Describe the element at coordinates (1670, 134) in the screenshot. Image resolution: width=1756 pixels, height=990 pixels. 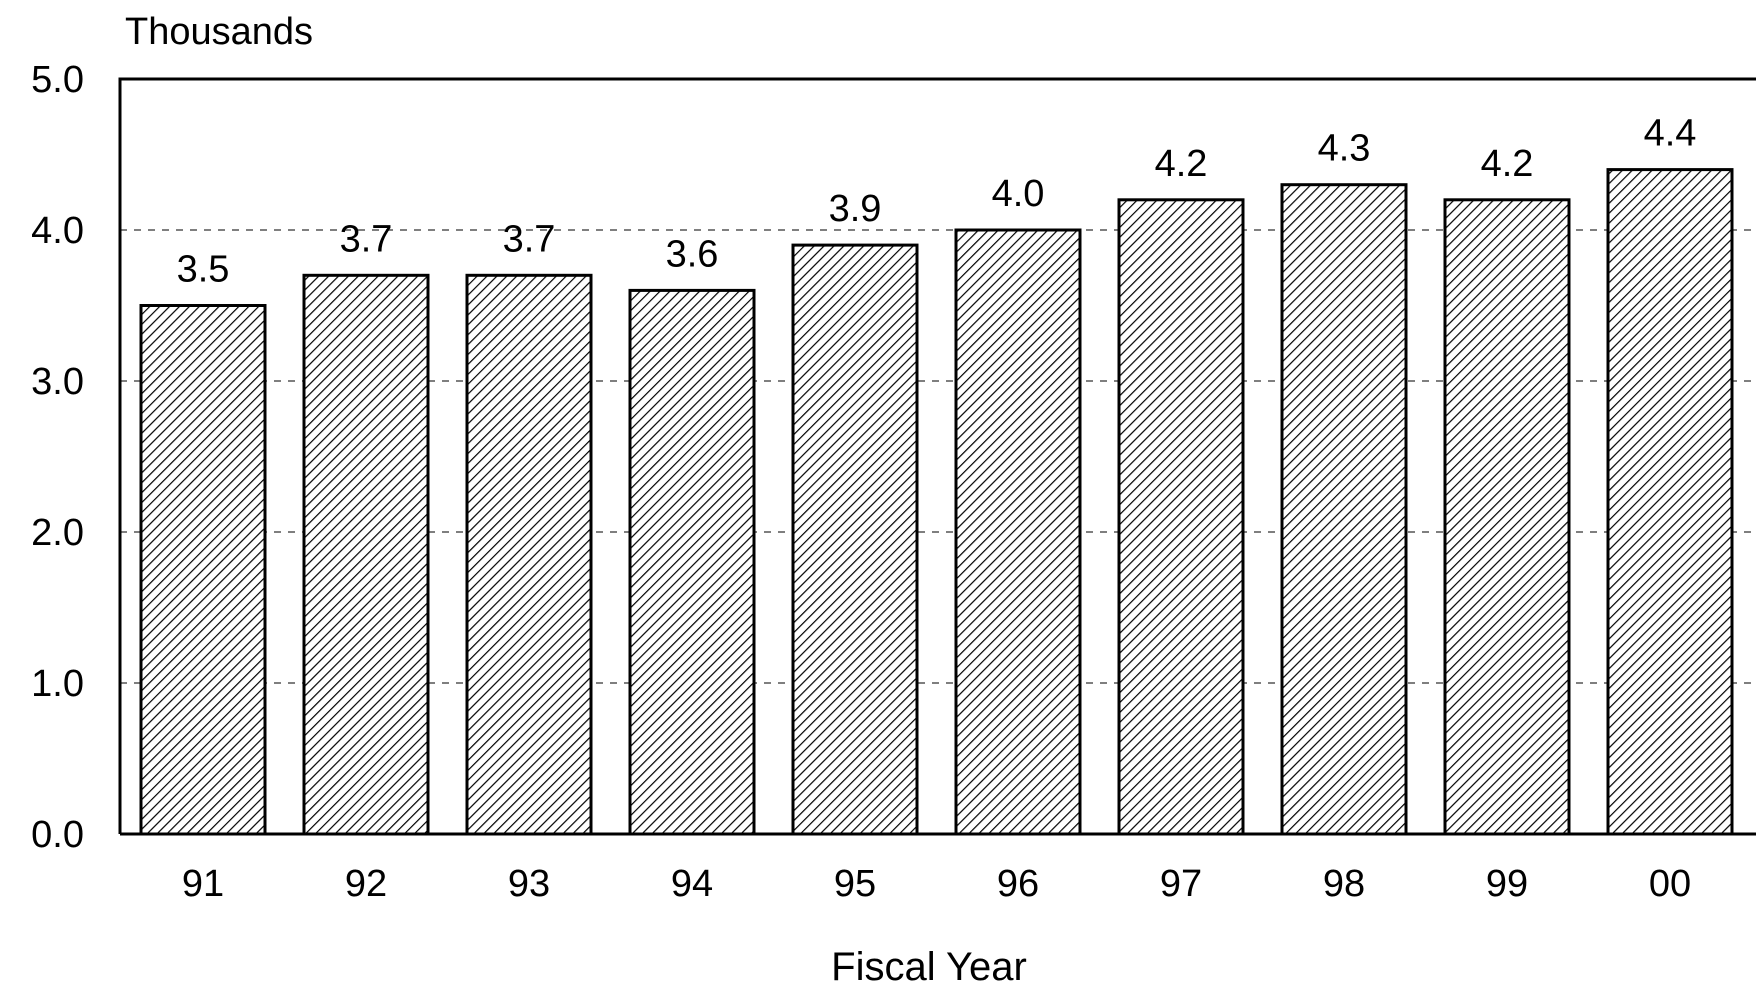
I see `data-label: 4.4` at that location.